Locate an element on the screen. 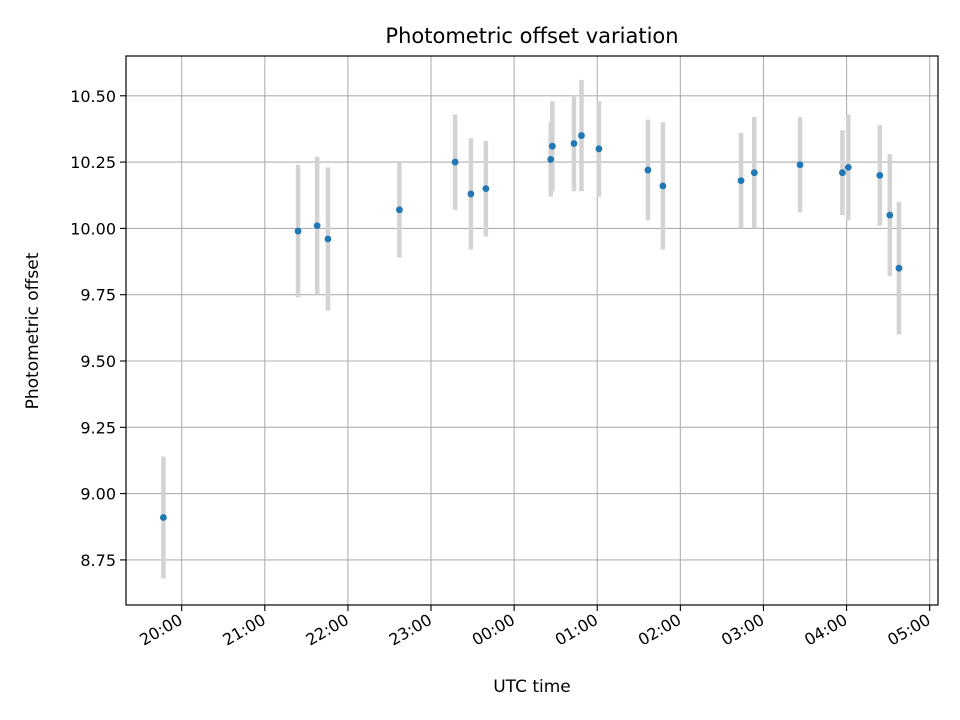 The height and width of the screenshot is (720, 960). y-tick-label: 8.75 is located at coordinates (98, 560).